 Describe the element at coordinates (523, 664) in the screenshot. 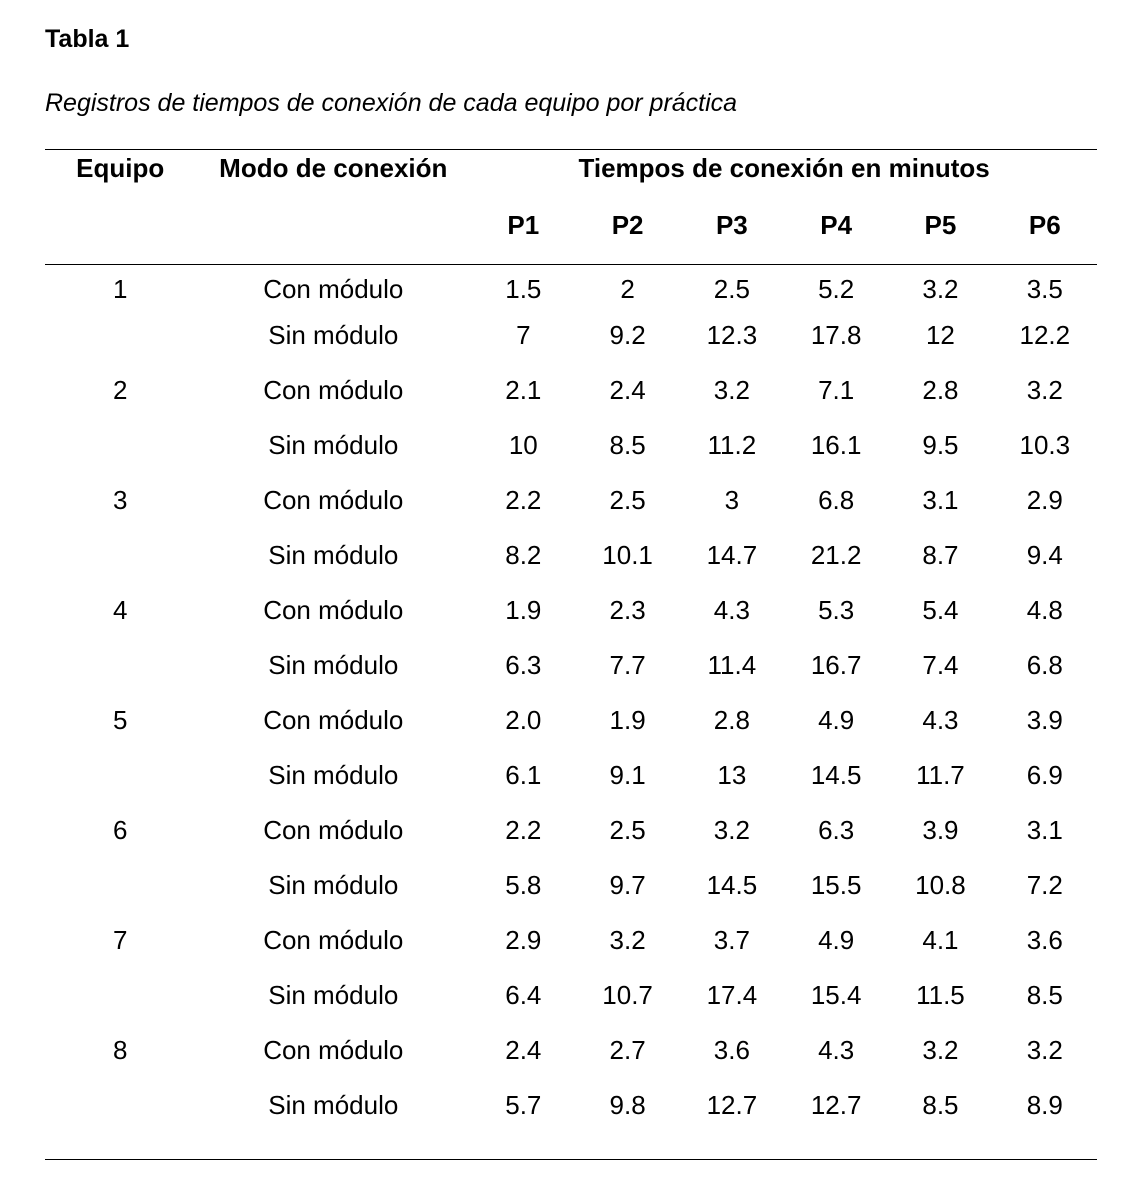

I see `cell-p1: 6.3` at that location.